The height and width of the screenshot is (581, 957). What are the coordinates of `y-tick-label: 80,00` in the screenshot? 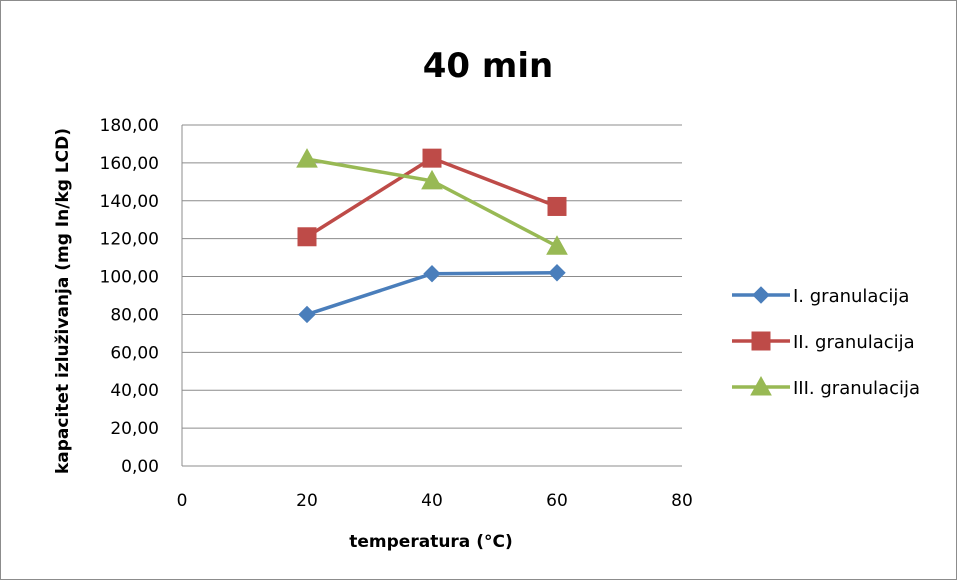 It's located at (134, 315).